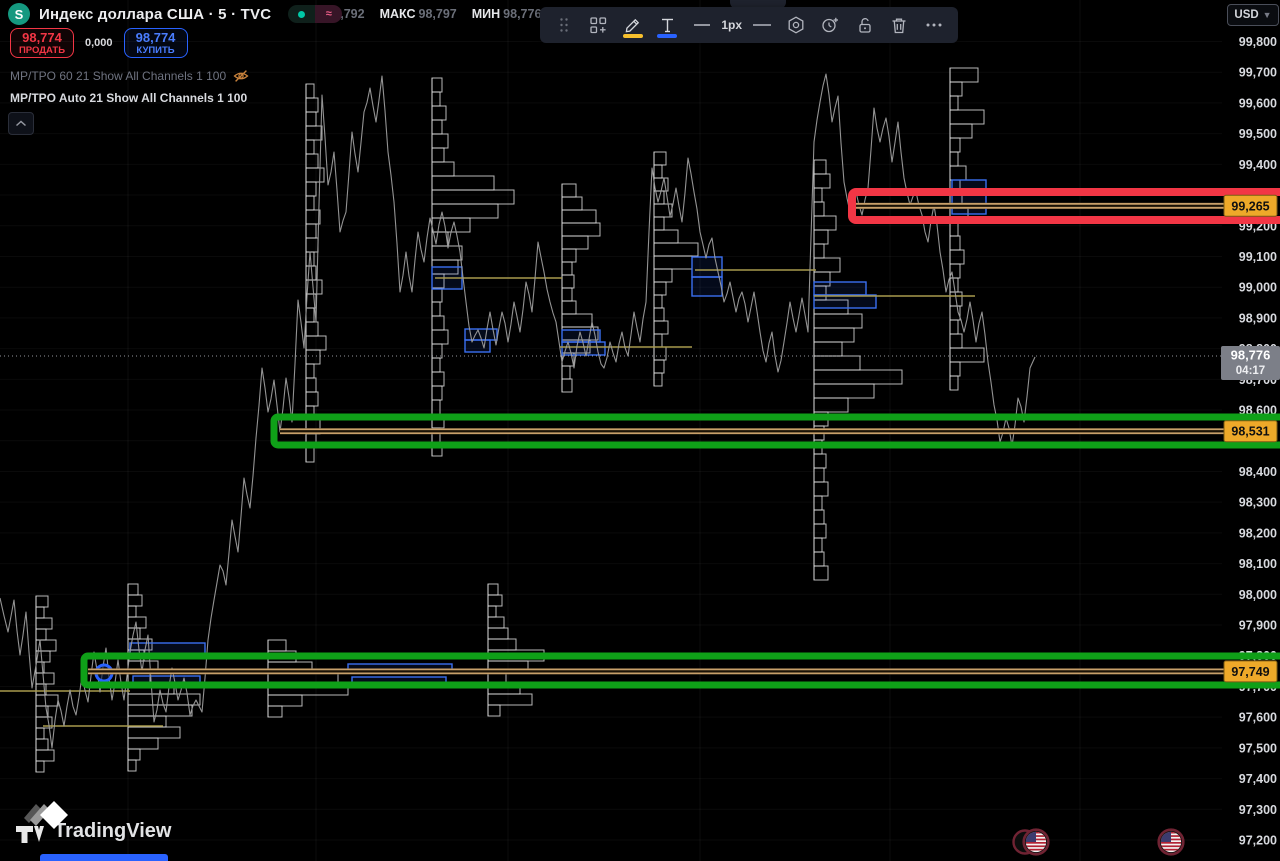  What do you see at coordinates (1258, 810) in the screenshot?
I see `price-tick-label: 97,300` at bounding box center [1258, 810].